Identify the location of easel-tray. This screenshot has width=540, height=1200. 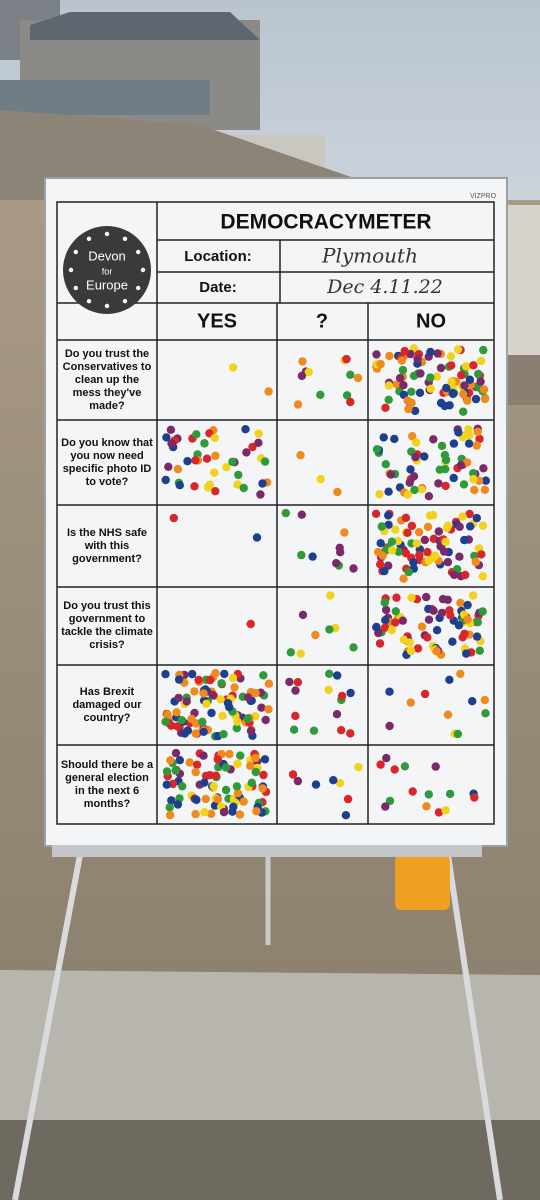
(267, 851).